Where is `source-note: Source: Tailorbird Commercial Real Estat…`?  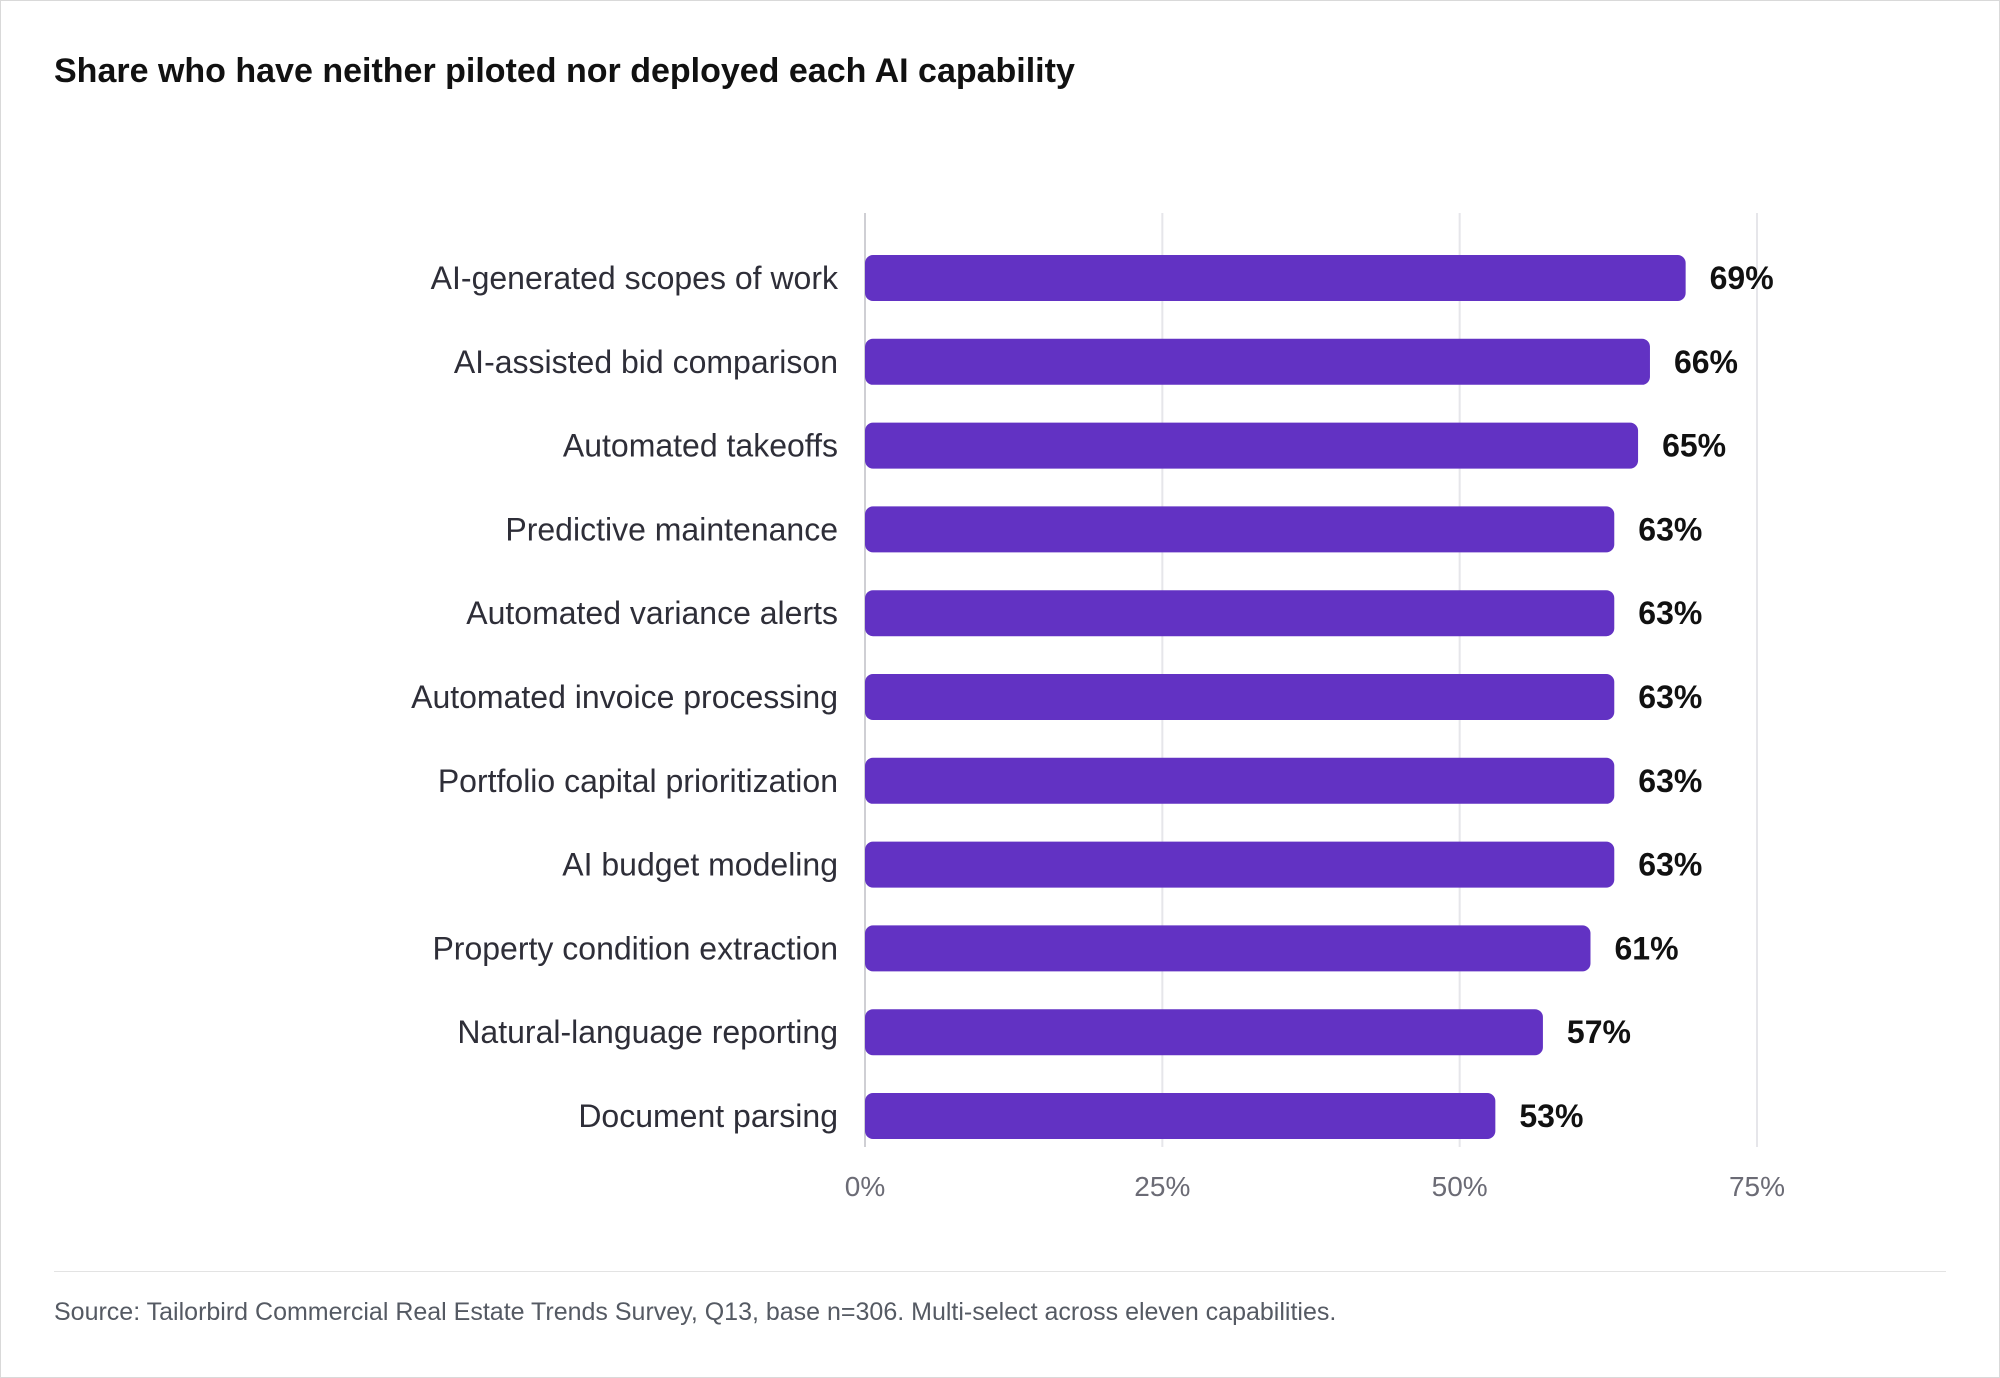
source-note: Source: Tailorbird Commercial Real Estat… is located at coordinates (695, 1312).